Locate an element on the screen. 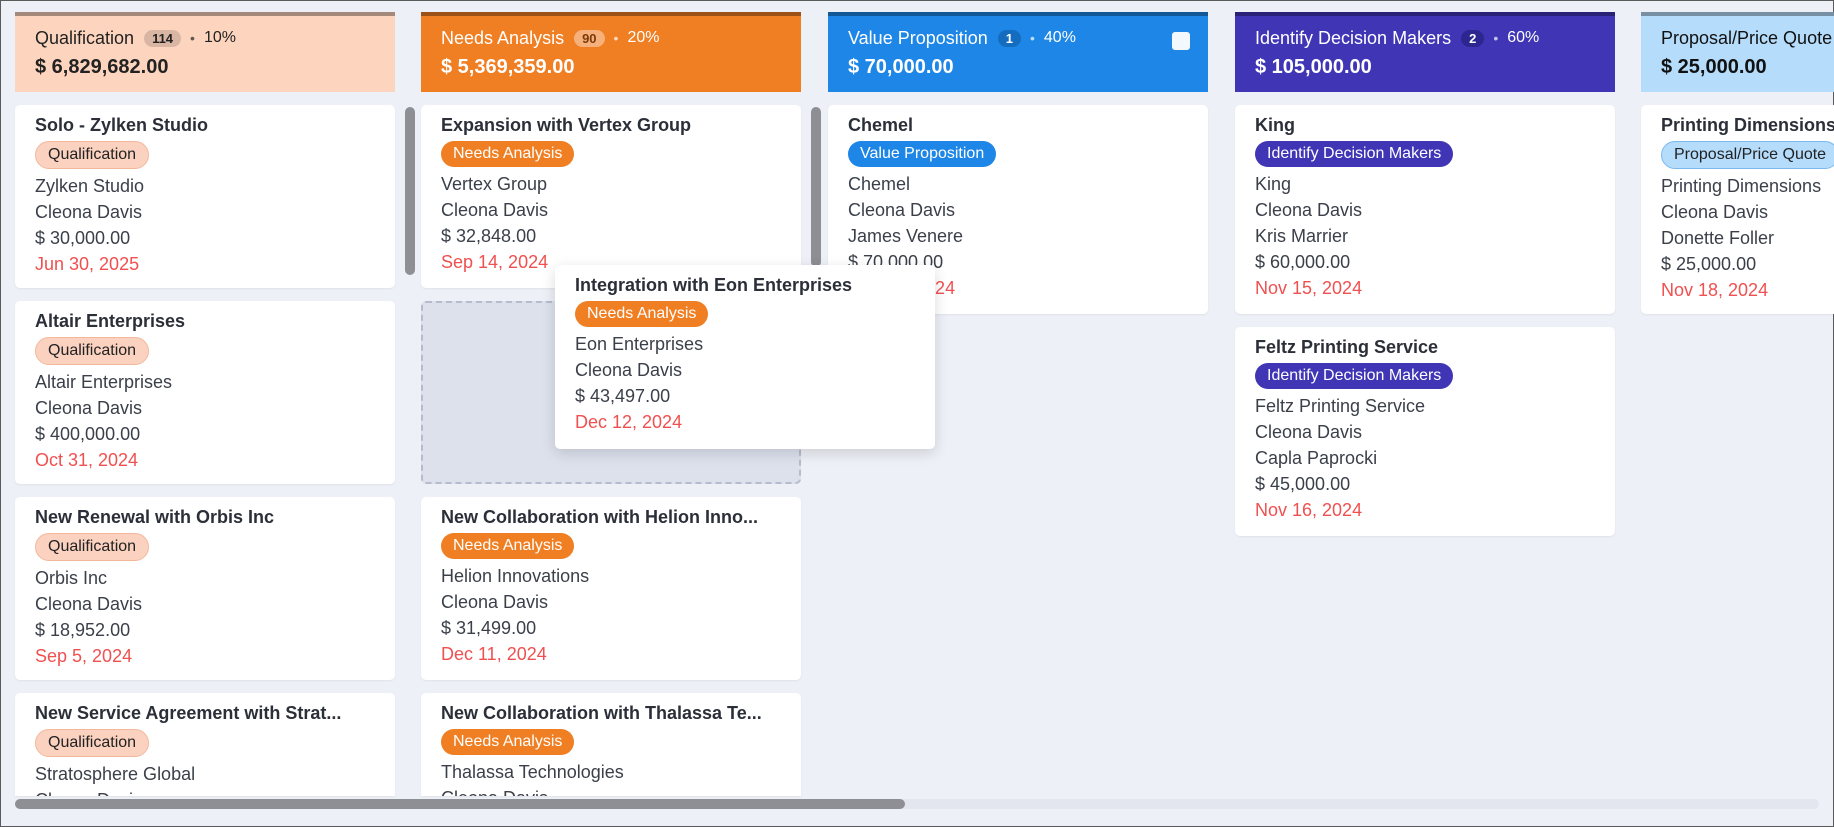  deal-title: Feltz Printing Service is located at coordinates (1347, 347).